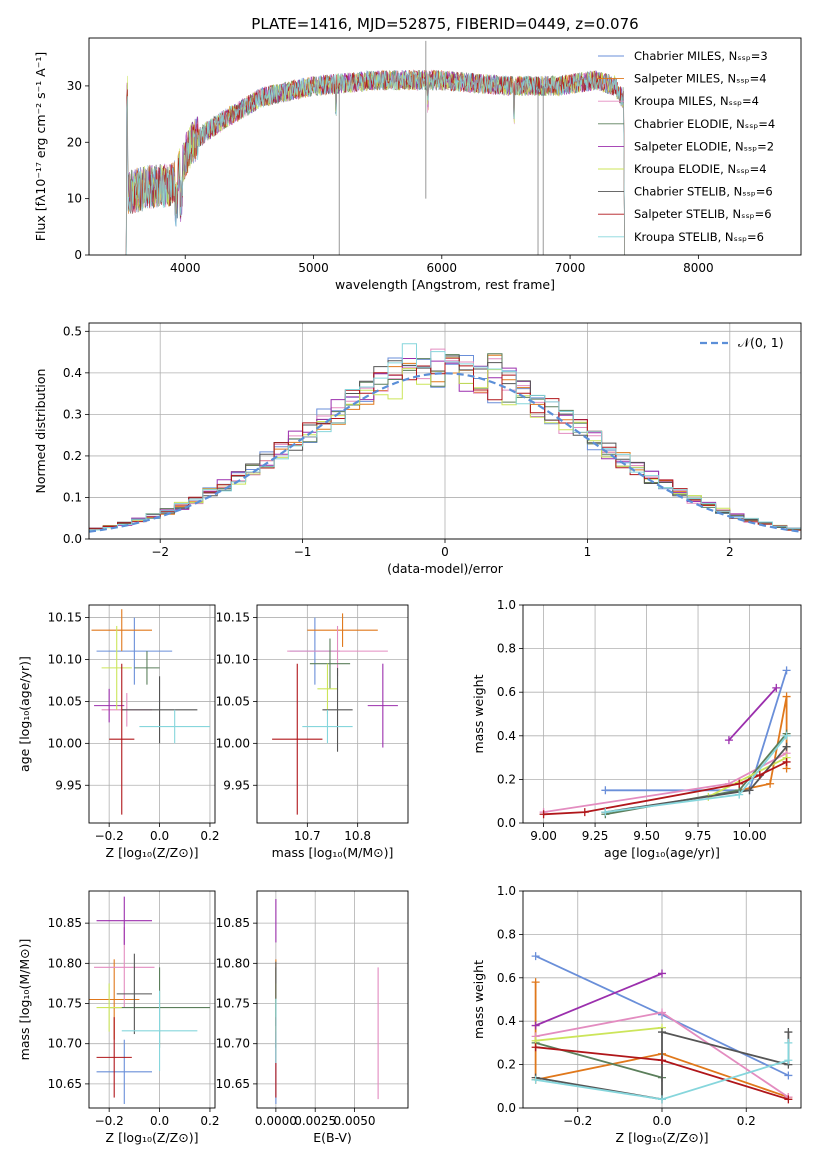  Describe the element at coordinates (543, 836) in the screenshot. I see `x-tick-label: 9.00` at that location.